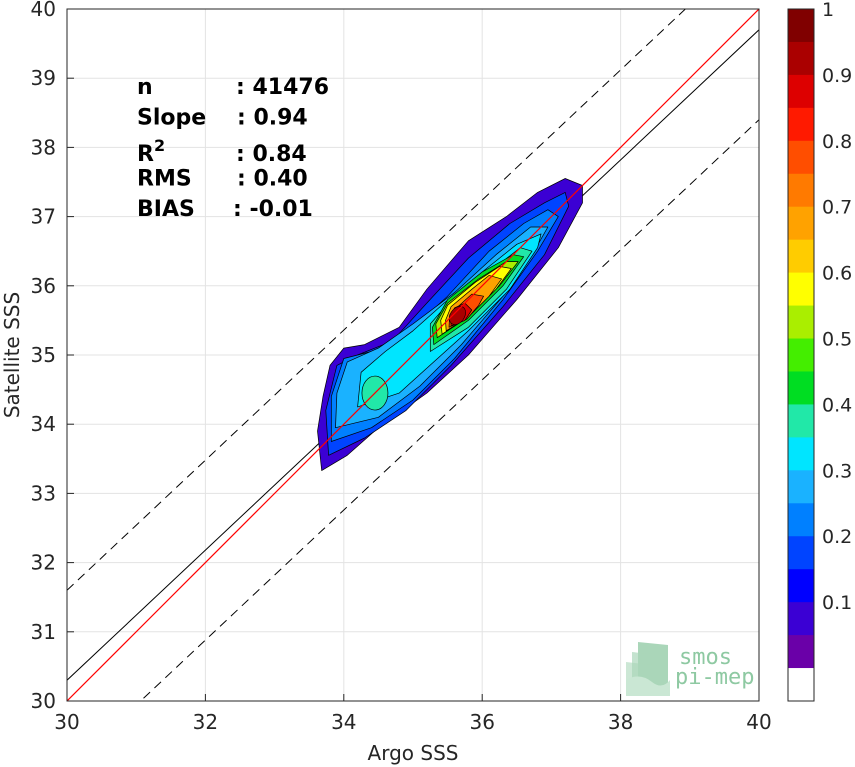 Image resolution: width=855 pixels, height=767 pixels. I want to click on x-tick-labels: 30 32 34 36 38 40, so click(413, 714).